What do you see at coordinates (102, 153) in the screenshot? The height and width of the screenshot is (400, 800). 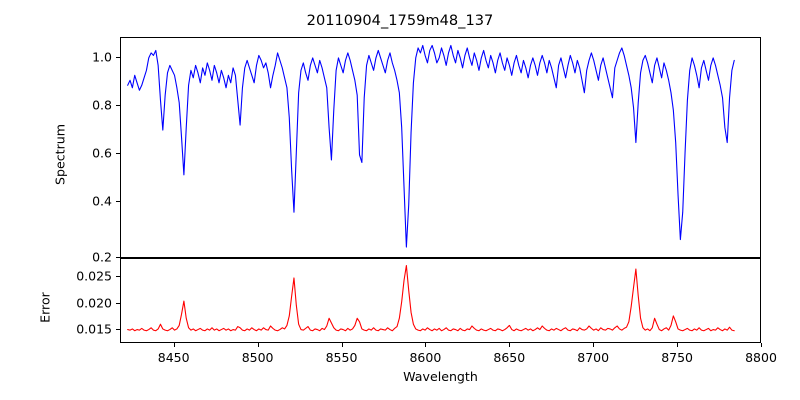 I see `ytick-label-spectrum-0-6: 0.6` at bounding box center [102, 153].